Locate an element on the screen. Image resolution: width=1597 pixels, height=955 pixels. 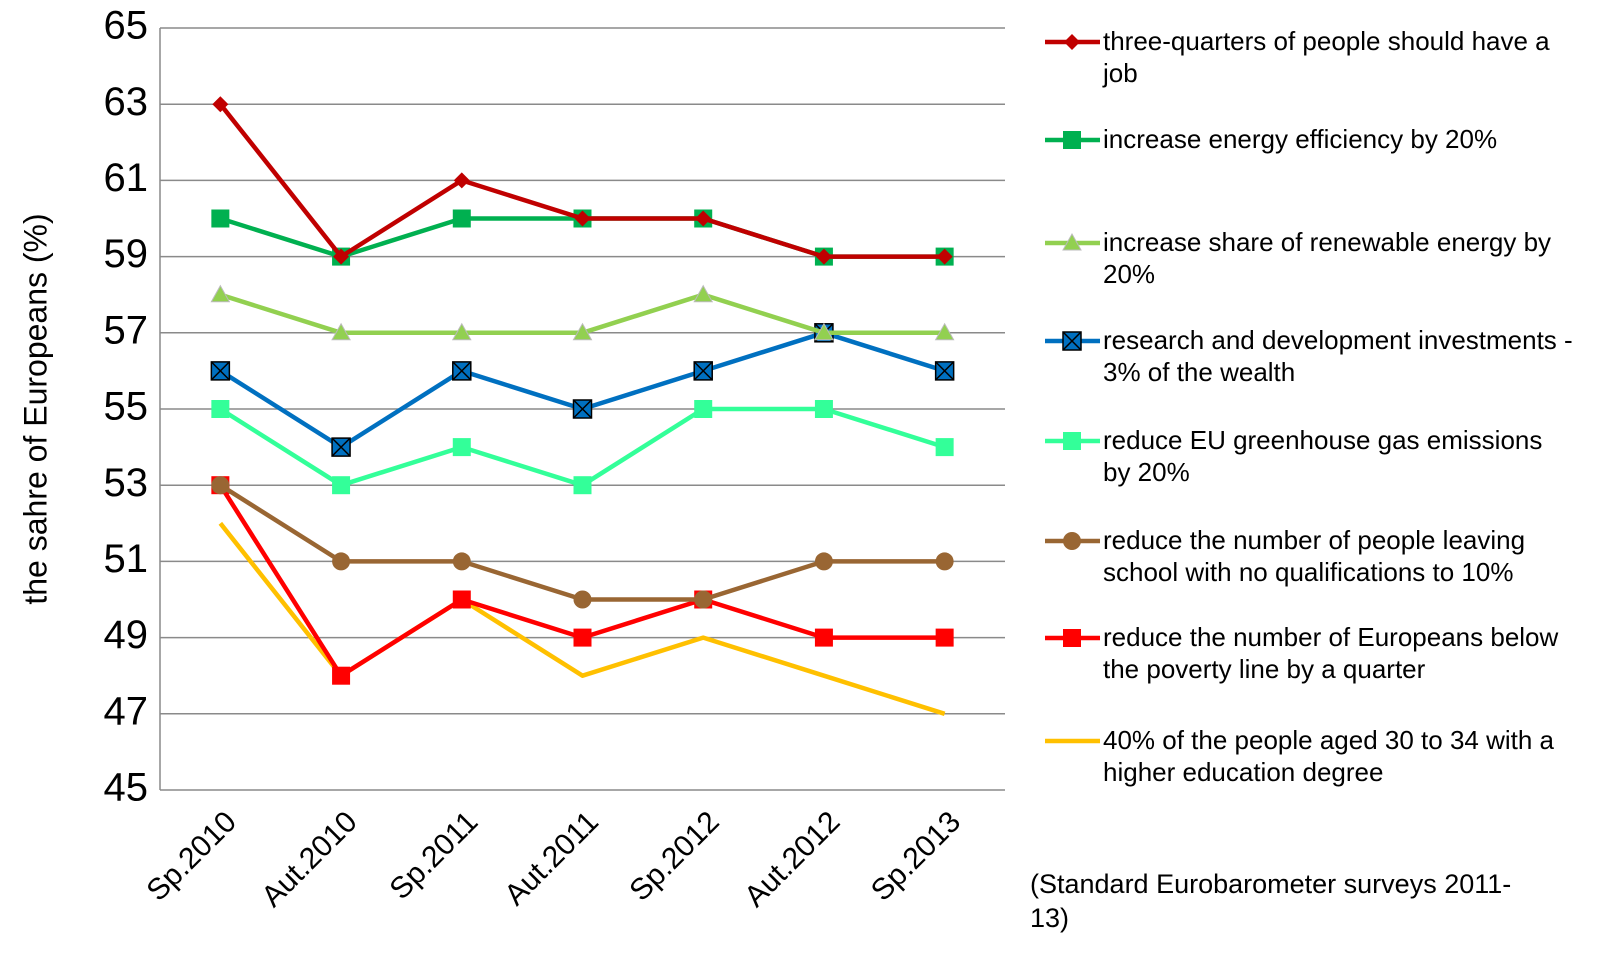
x-tick-label: Sp.2010 is located at coordinates (192, 856).